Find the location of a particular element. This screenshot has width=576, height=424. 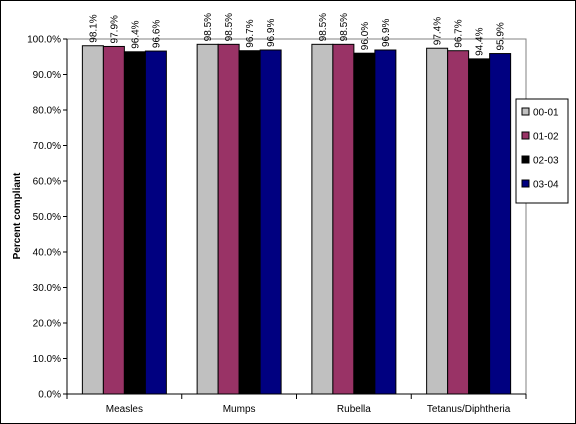

data-label: 98.1% is located at coordinates (93, 28).